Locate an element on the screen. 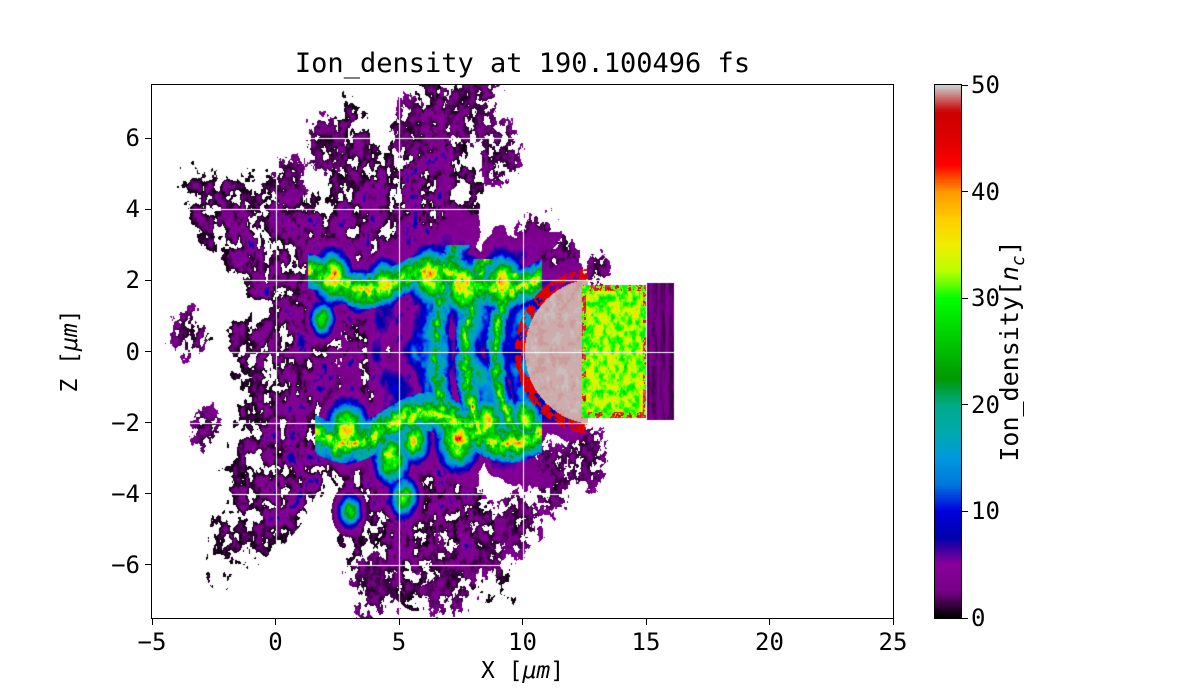 Image resolution: width=1200 pixels, height=700 pixels. y-tick-label: 4 is located at coordinates (132, 209).